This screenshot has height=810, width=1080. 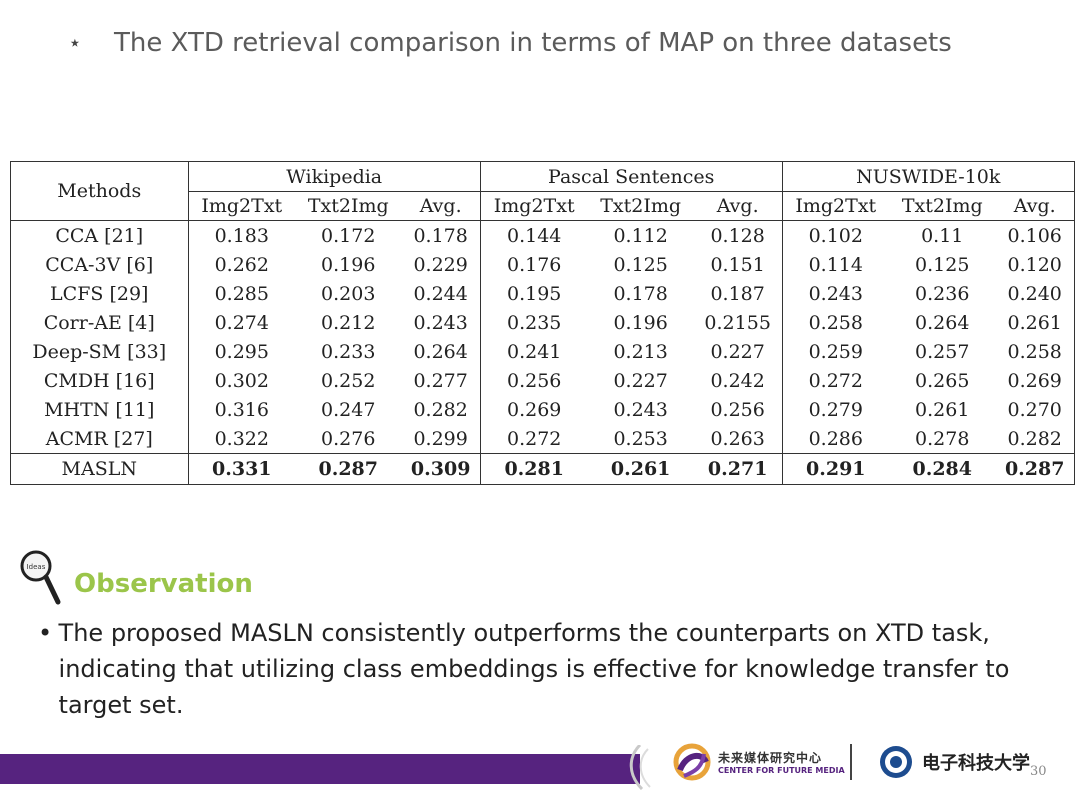 I want to click on value-cell: 0.272, so click(x=835, y=380).